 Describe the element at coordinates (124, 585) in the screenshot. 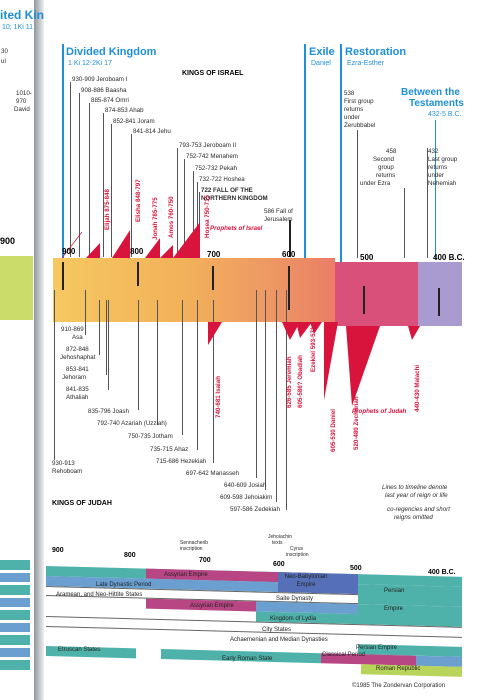

I see `band-label-late-dynastic: Late Dynastic Period` at that location.